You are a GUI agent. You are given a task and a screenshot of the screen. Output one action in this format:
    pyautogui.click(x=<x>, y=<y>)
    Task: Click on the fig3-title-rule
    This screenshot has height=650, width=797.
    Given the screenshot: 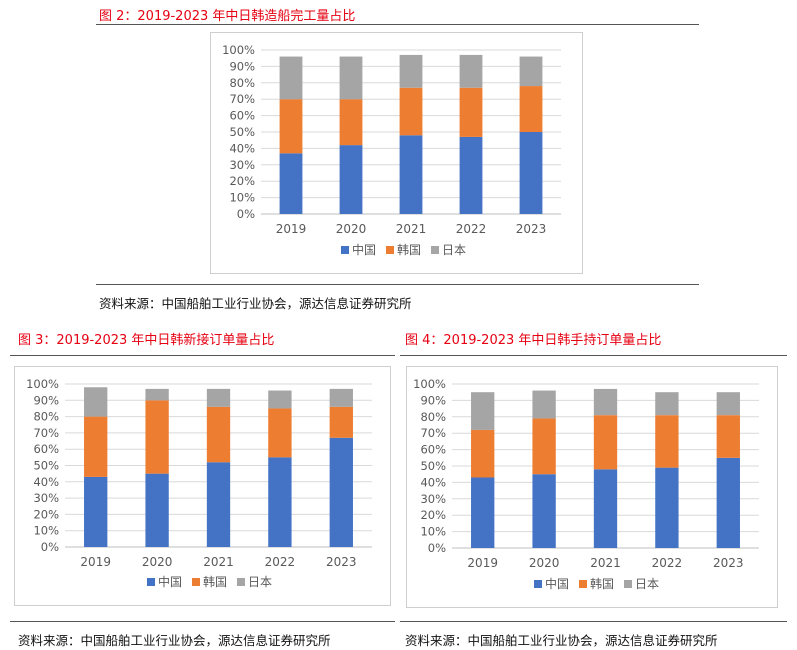 What is the action you would take?
    pyautogui.click(x=202, y=355)
    